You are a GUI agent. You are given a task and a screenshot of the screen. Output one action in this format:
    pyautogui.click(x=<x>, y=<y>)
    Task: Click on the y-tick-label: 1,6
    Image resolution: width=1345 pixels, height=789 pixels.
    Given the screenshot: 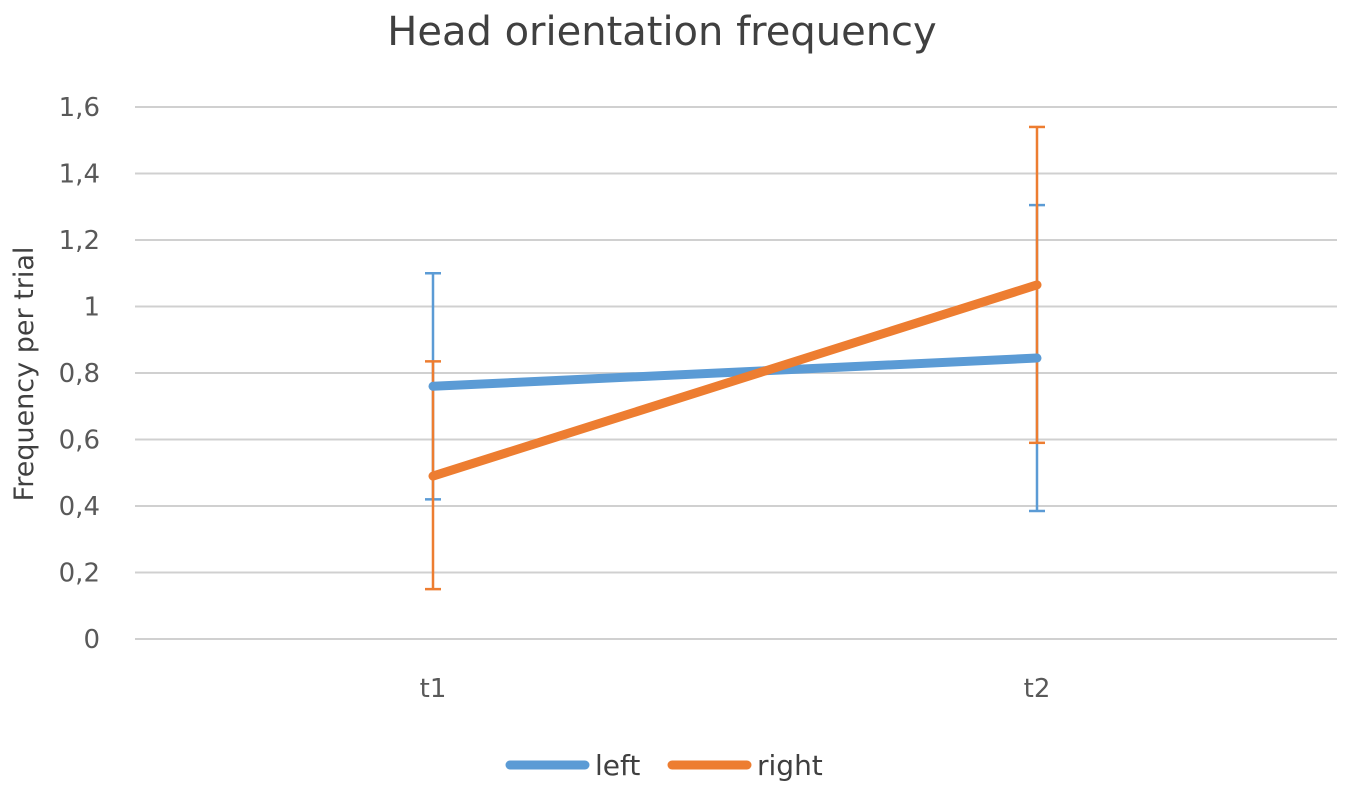 What is the action you would take?
    pyautogui.click(x=79, y=108)
    